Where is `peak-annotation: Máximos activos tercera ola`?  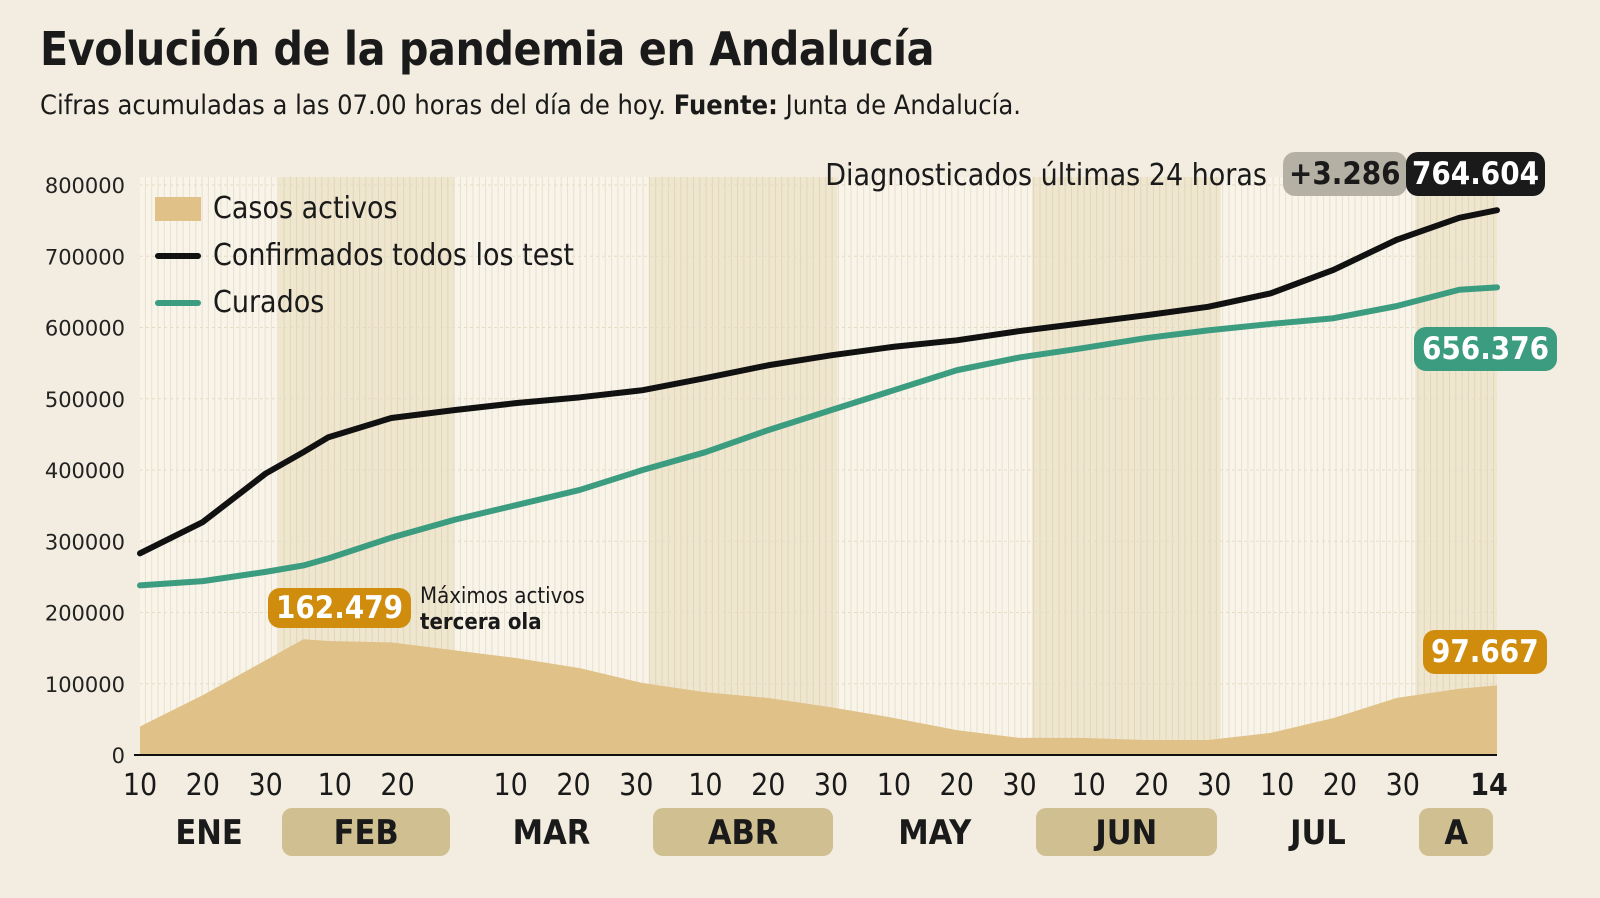
peak-annotation: Máximos activos tercera ola is located at coordinates (502, 610).